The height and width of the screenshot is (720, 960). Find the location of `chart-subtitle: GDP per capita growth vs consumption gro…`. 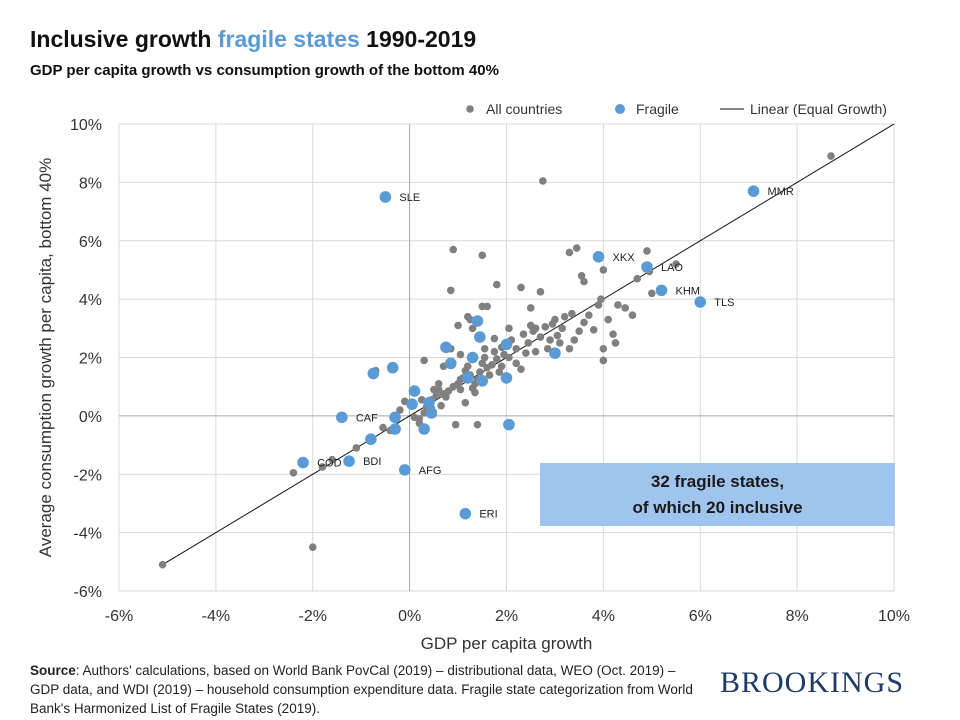

chart-subtitle: GDP per capita growth vs consumption gro… is located at coordinates (264, 70).